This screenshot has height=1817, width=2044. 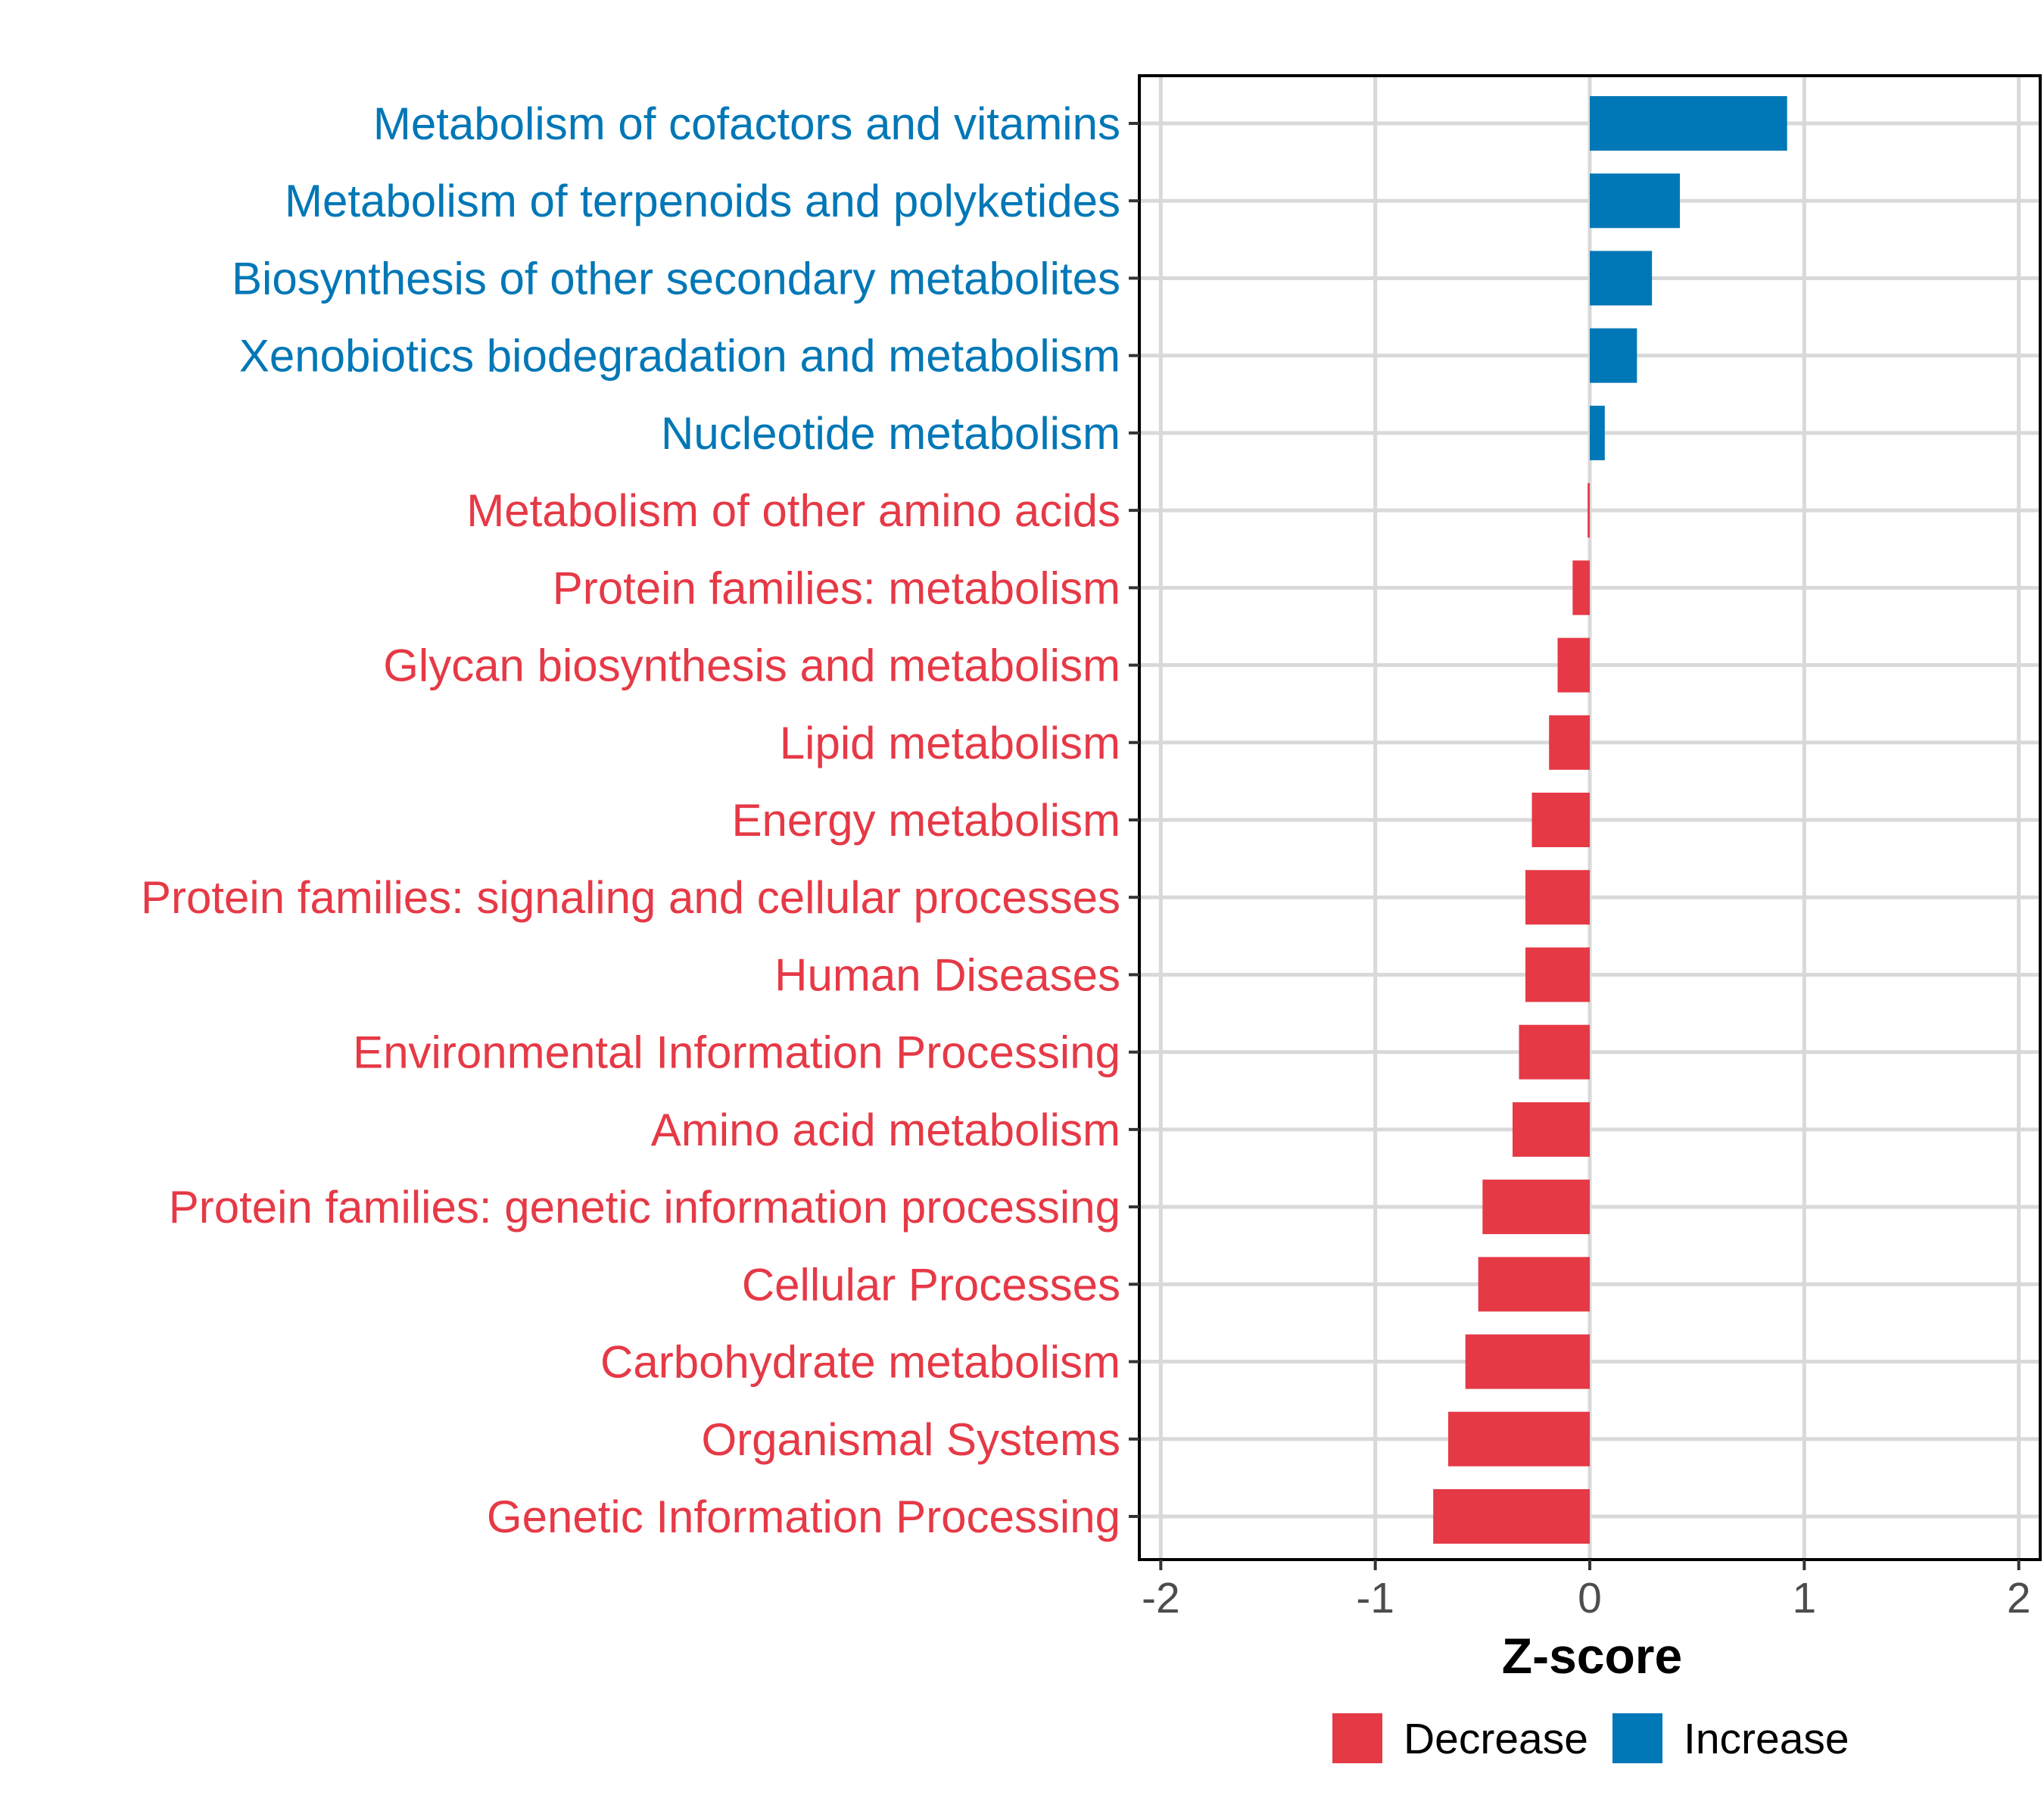 I want to click on legend-key-decrease, so click(x=1357, y=1738).